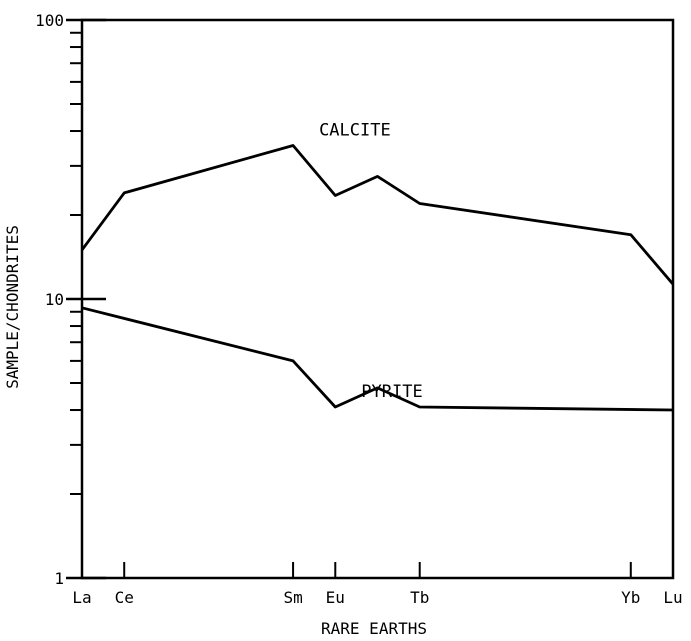  What do you see at coordinates (12, 307) in the screenshot?
I see `y-axis-label: SAMPLE/CHONDRITES` at bounding box center [12, 307].